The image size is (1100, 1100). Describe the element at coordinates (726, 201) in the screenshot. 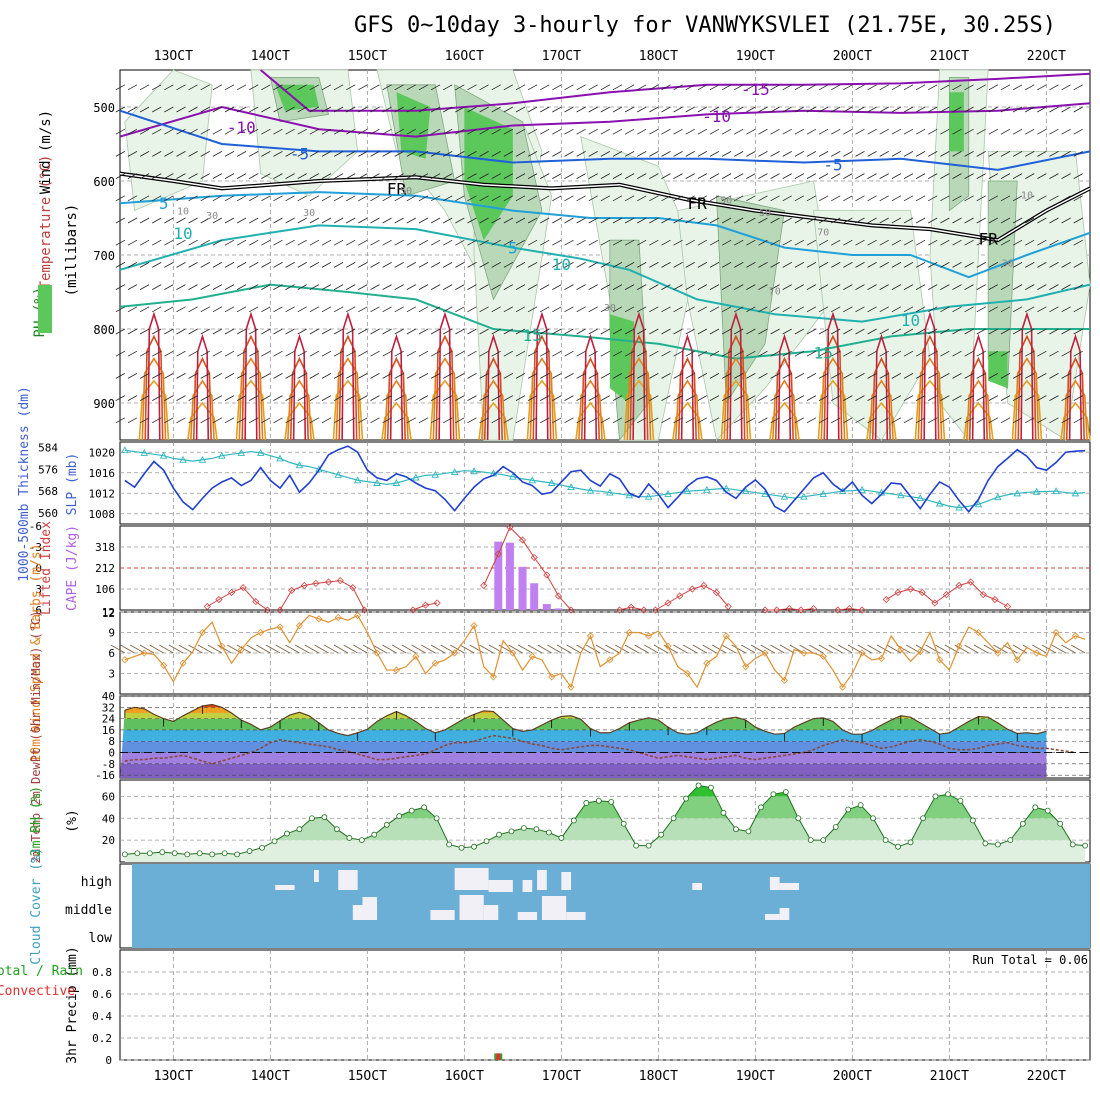

I see `rh-contour-label: 50` at that location.